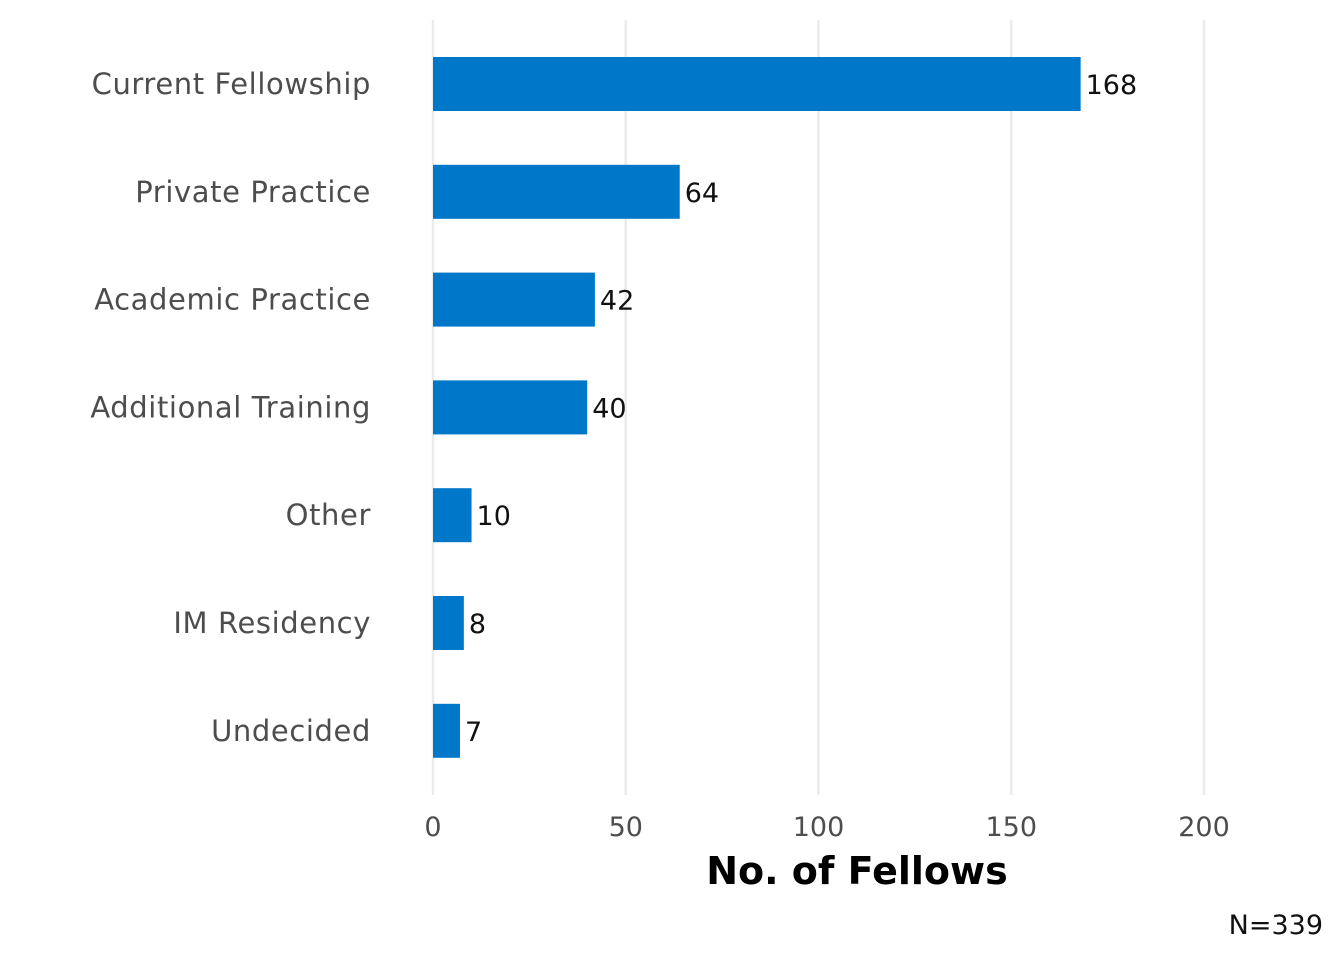 This screenshot has width=1344, height=960. Describe the element at coordinates (757, 84) in the screenshot. I see `bar-current-fellowship` at that location.